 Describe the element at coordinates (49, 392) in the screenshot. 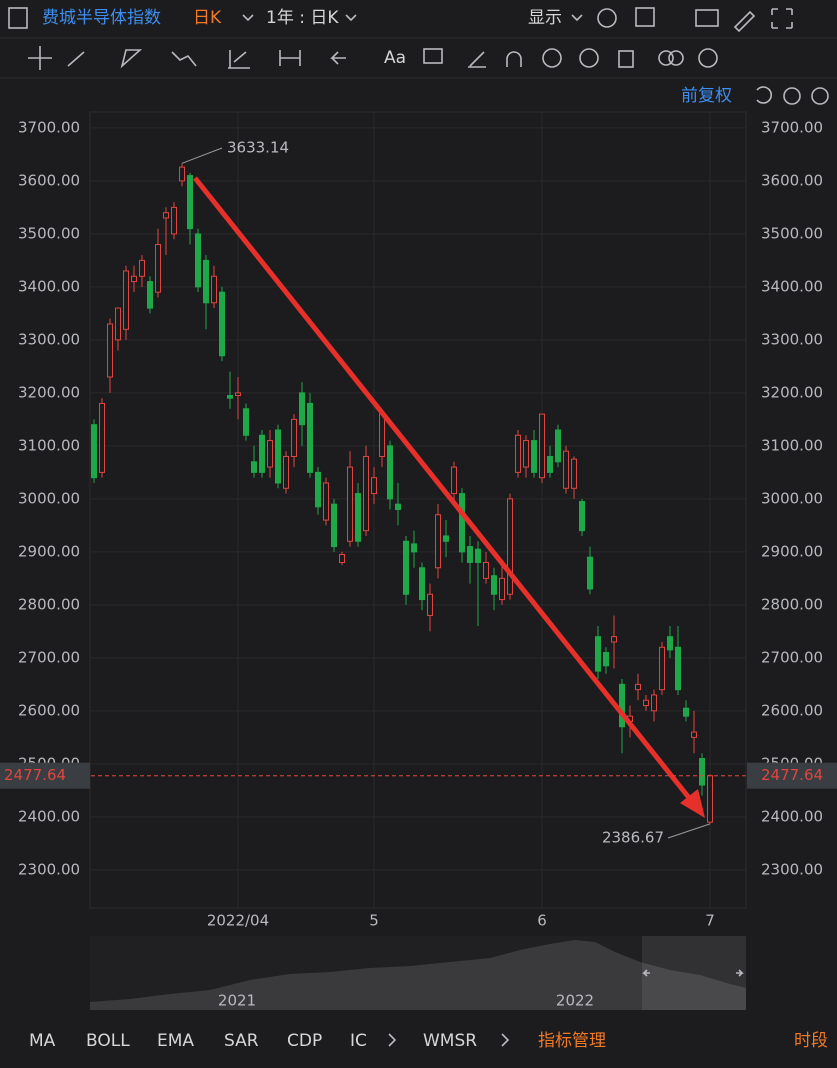

I see `y-tick-label: 3200.00` at that location.